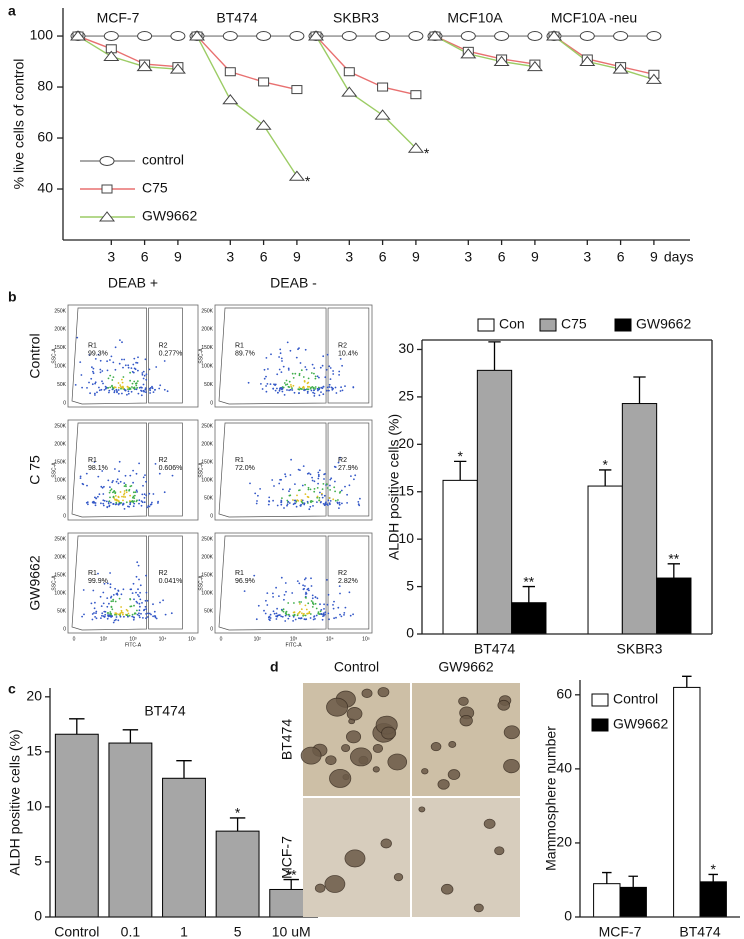 The width and height of the screenshot is (744, 939). Describe the element at coordinates (605, 465) in the screenshot. I see `annotation: *` at that location.